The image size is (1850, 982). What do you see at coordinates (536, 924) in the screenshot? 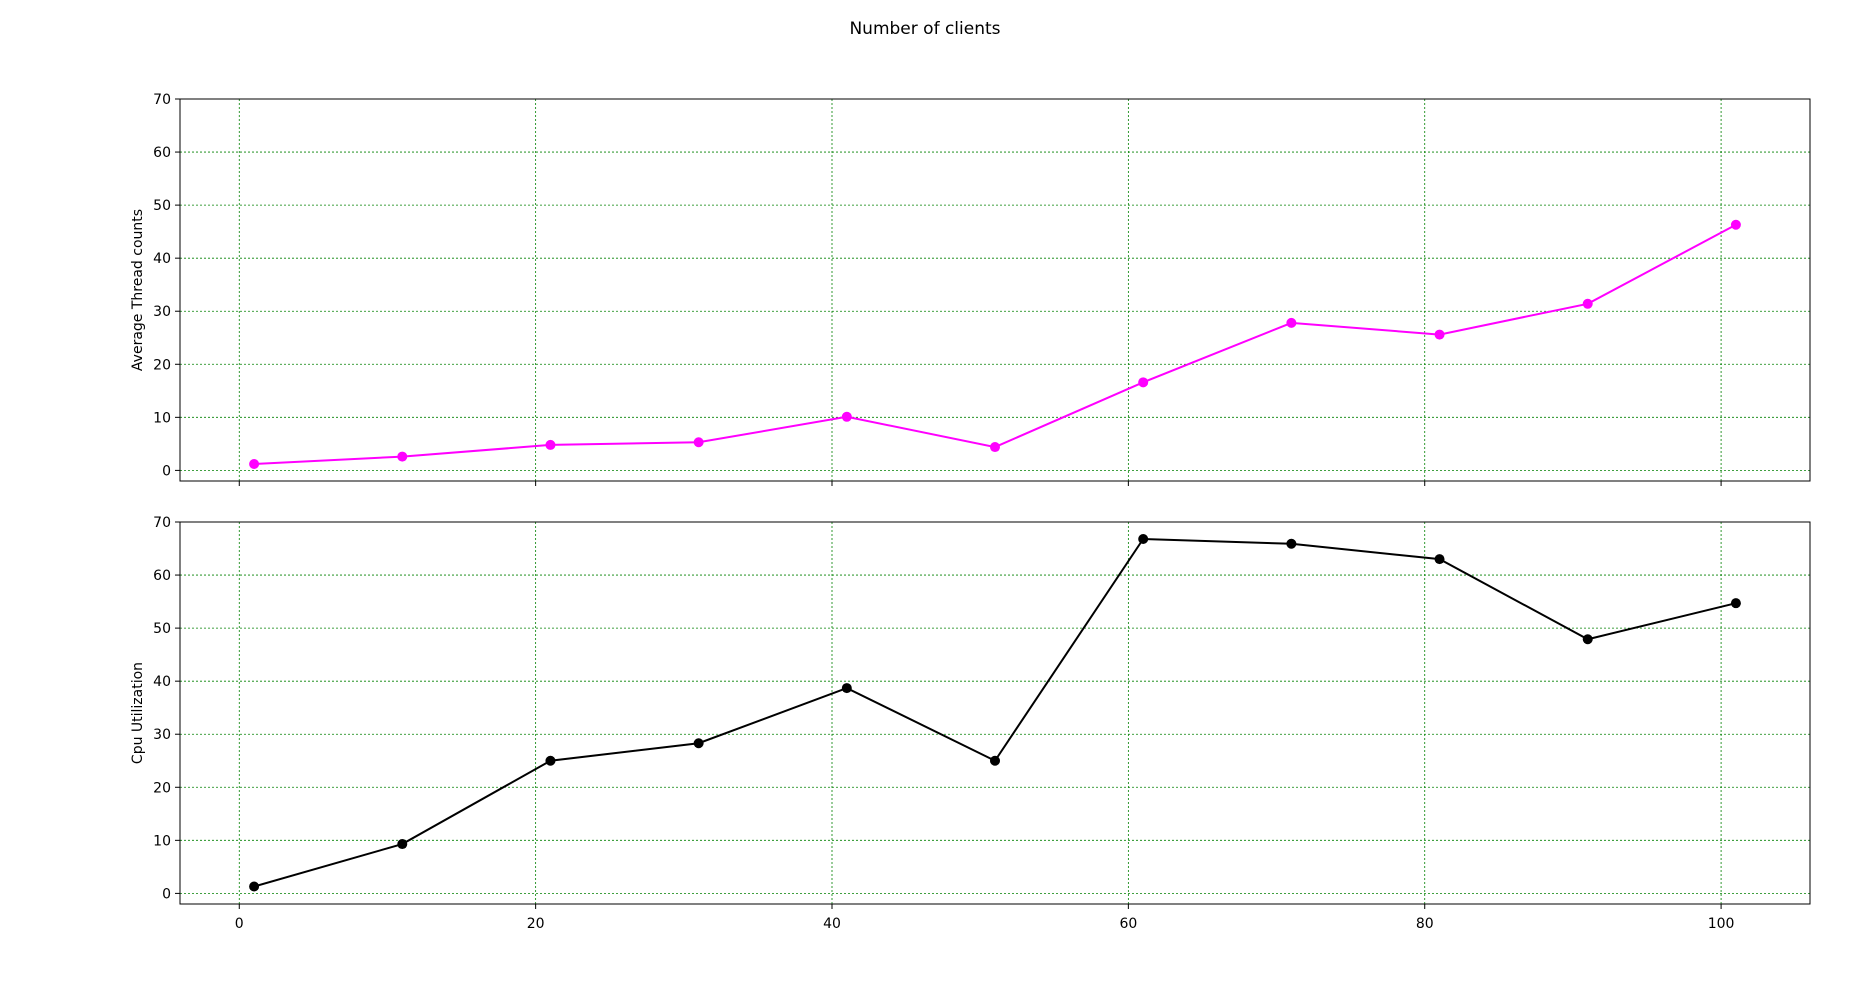
I see `x-tick-label: 20` at bounding box center [536, 924].